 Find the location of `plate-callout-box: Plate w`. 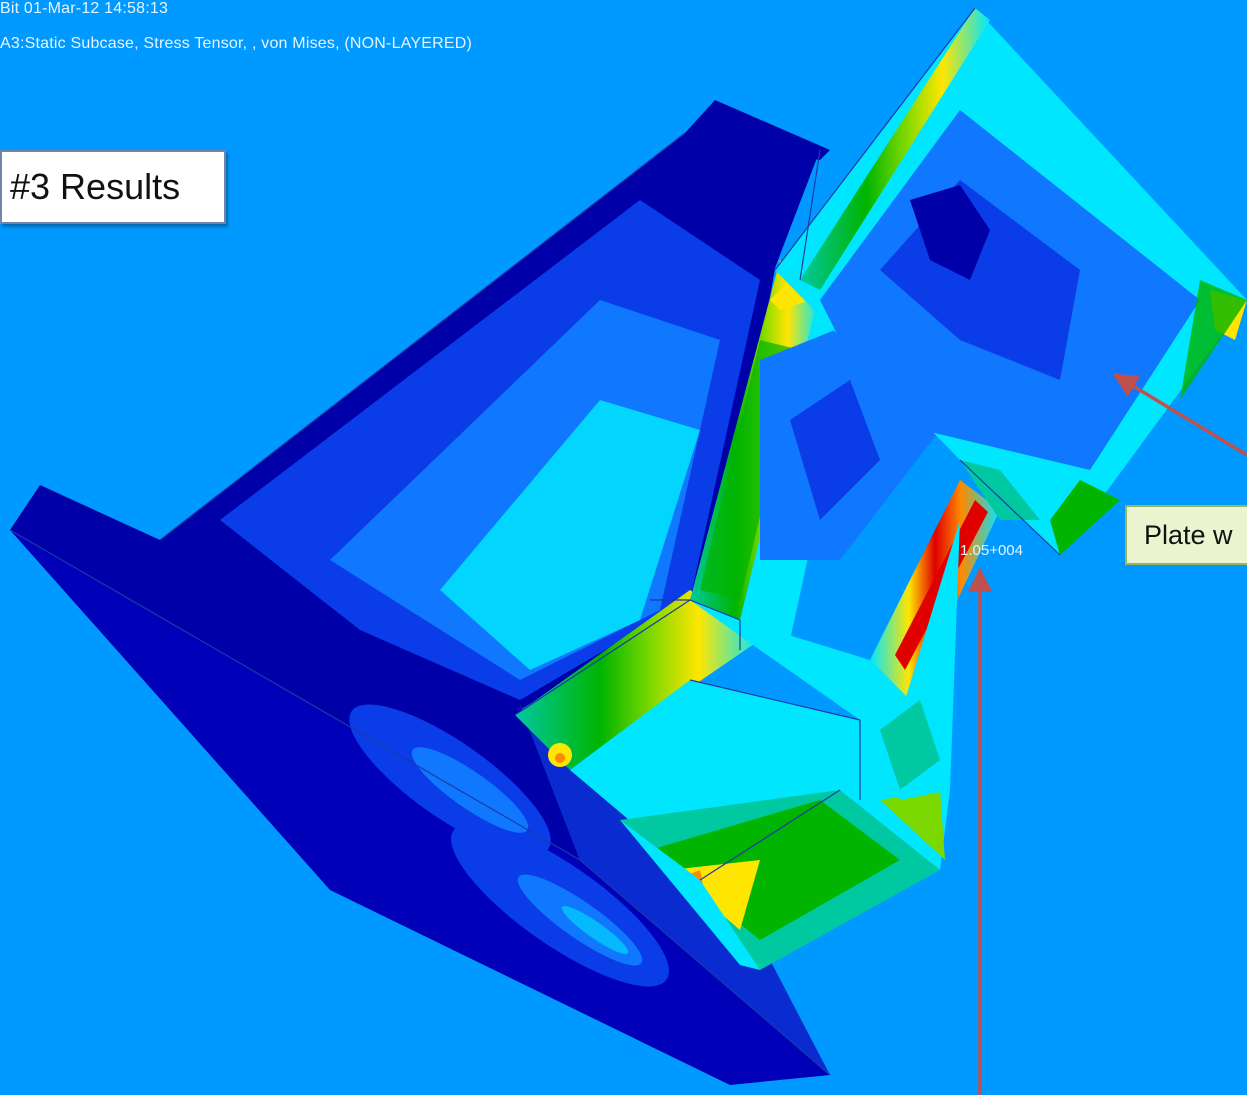

plate-callout-box: Plate w is located at coordinates (1186, 535).